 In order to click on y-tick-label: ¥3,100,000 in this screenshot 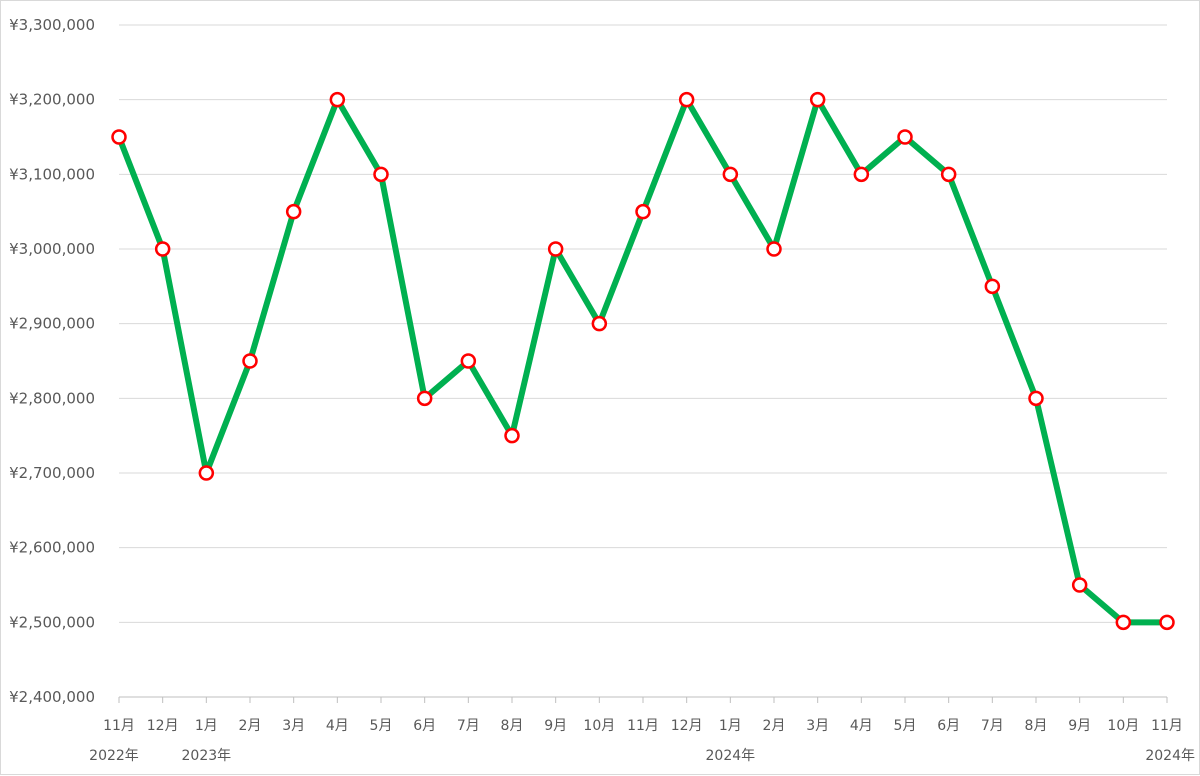, I will do `click(52, 174)`.